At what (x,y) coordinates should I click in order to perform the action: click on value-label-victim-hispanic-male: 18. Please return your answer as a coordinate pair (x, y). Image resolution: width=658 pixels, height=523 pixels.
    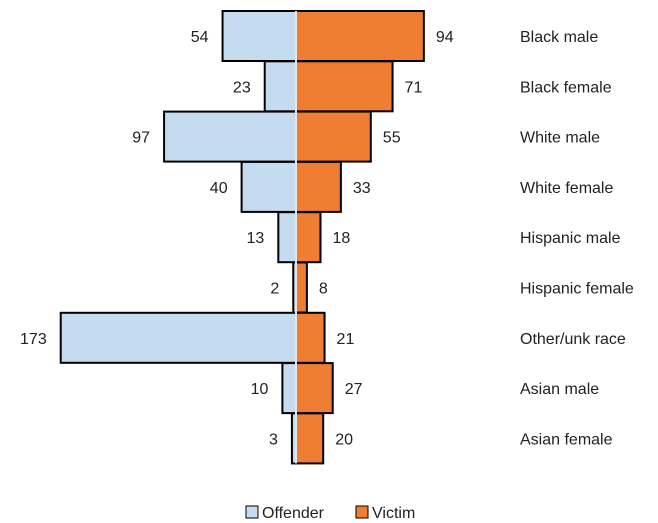
    Looking at the image, I should click on (341, 238).